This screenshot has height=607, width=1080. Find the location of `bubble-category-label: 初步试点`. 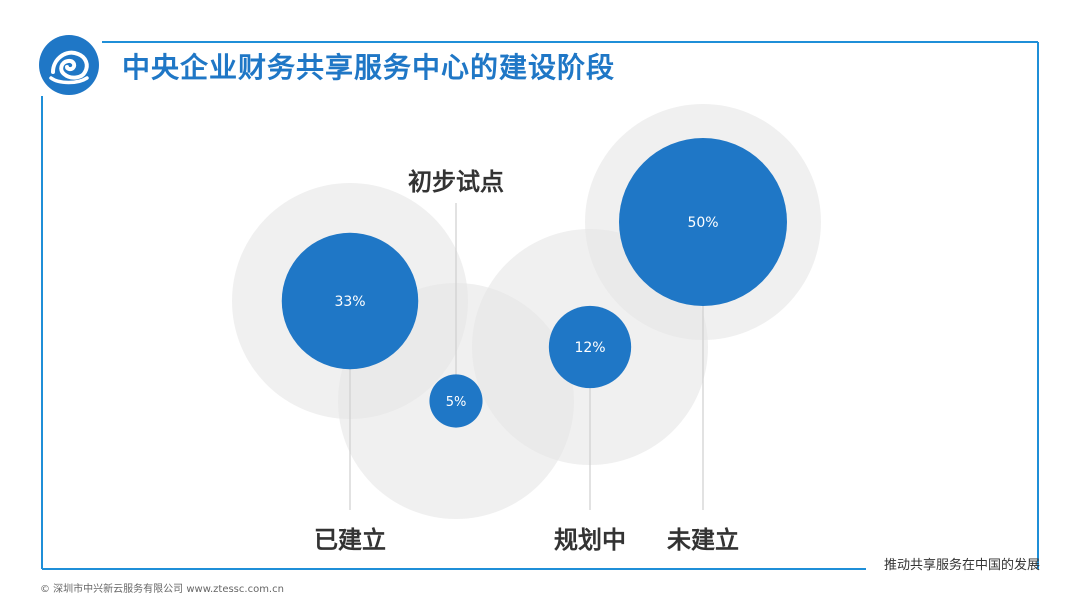

bubble-category-label: 初步试点 is located at coordinates (456, 182).